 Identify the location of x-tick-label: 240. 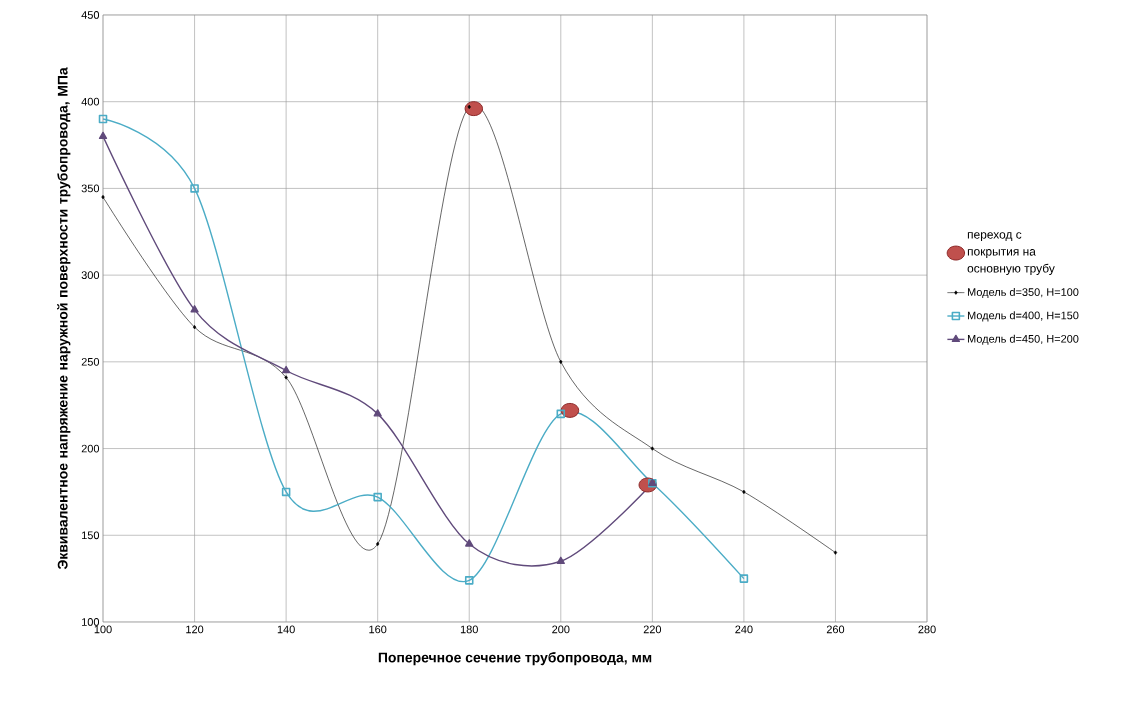
(744, 629).